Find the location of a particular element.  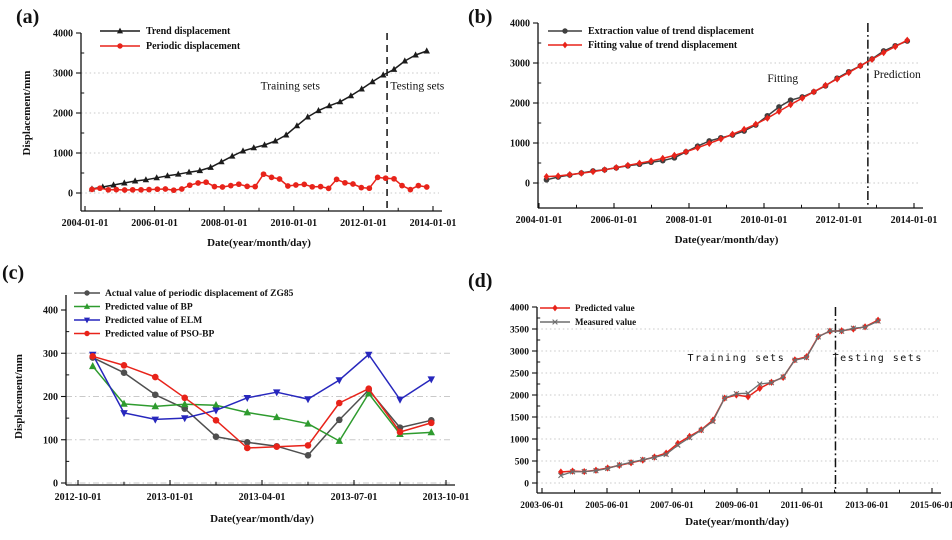

svg-text: 2005-06-01 is located at coordinates (607, 506).